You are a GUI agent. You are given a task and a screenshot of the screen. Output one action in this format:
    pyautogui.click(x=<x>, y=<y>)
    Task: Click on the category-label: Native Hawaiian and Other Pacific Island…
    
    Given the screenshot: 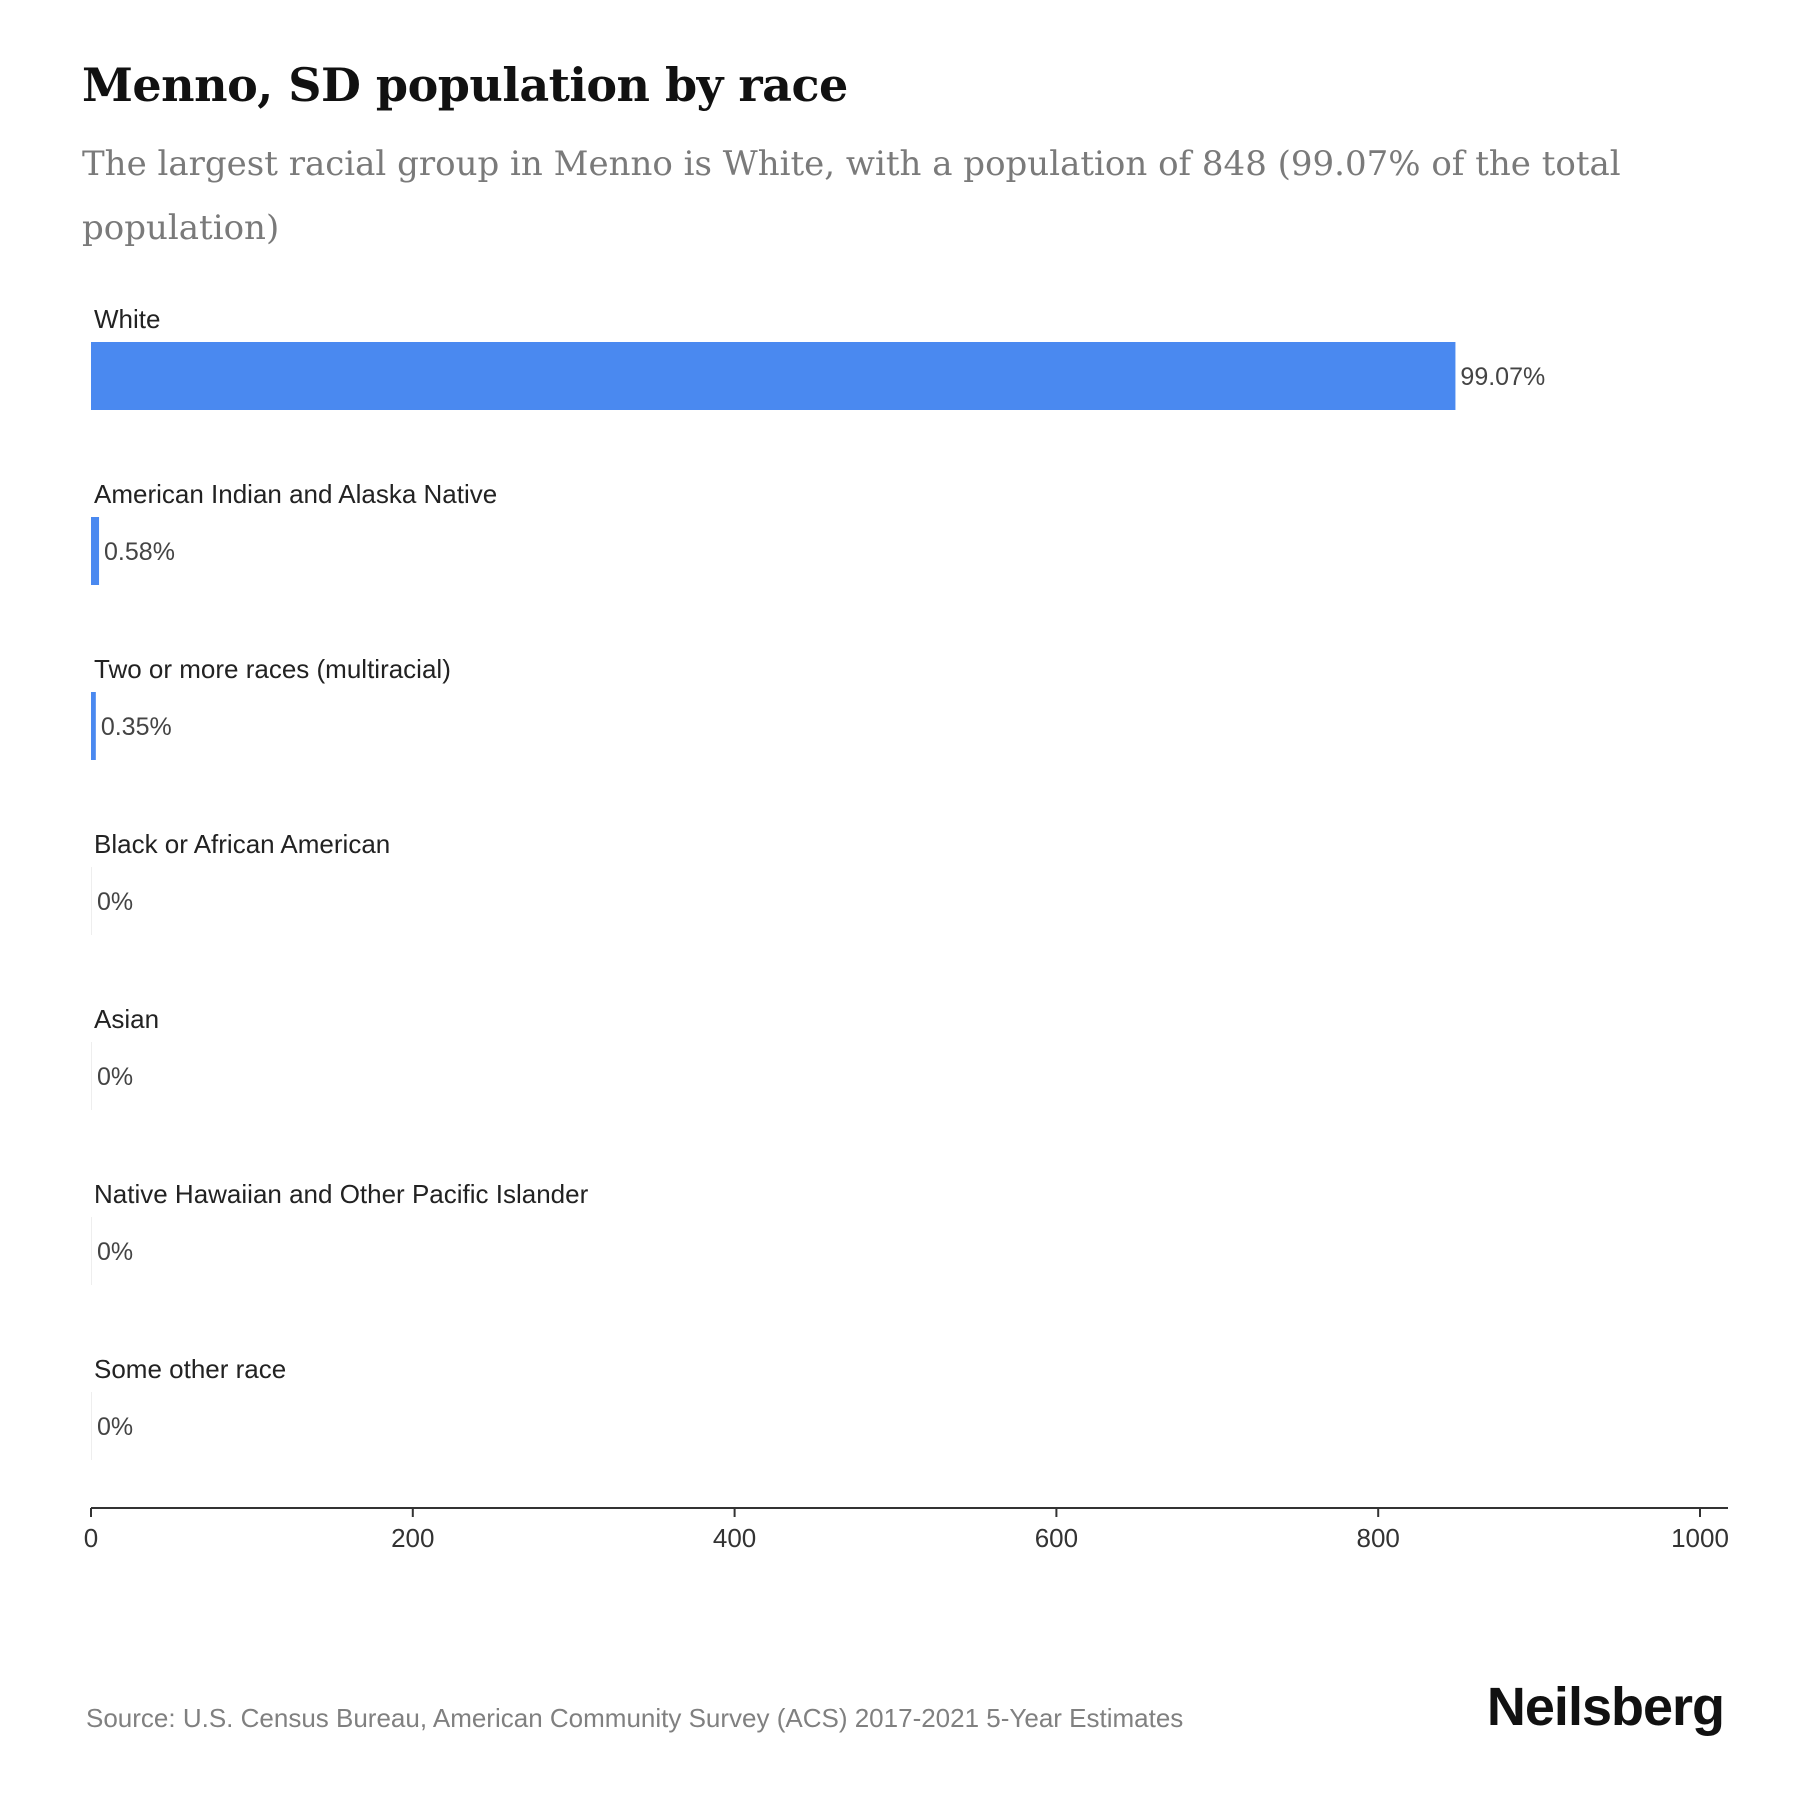 What is the action you would take?
    pyautogui.click(x=341, y=1194)
    